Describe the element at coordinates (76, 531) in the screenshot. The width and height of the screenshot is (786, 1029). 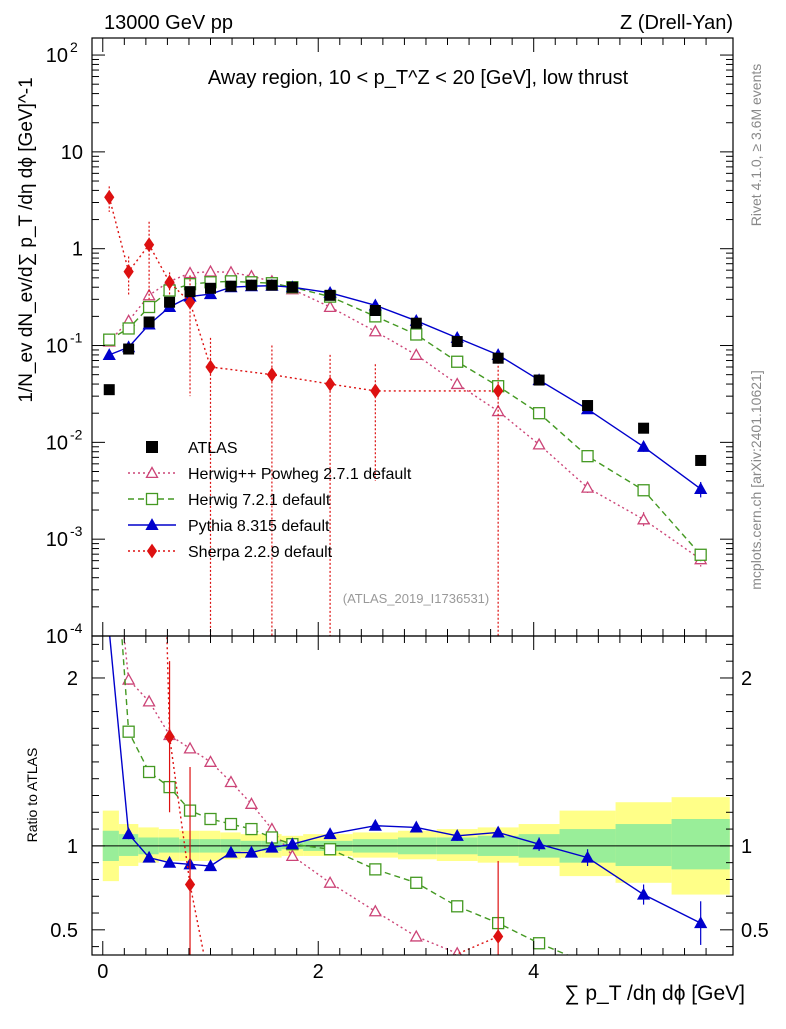
I see `y-tick-exponent: -3` at that location.